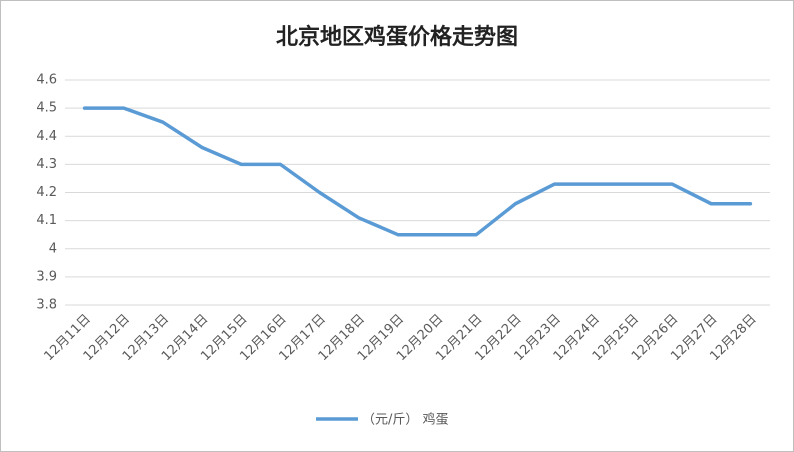  Describe the element at coordinates (46, 108) in the screenshot. I see `y-tick-label: 4.5` at that location.